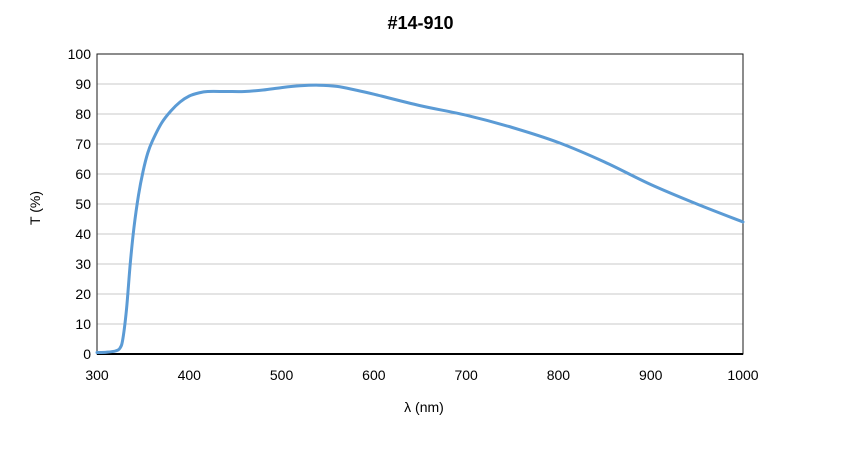 This screenshot has width=862, height=454. What do you see at coordinates (420, 23) in the screenshot?
I see `chart-title: #14-910` at bounding box center [420, 23].